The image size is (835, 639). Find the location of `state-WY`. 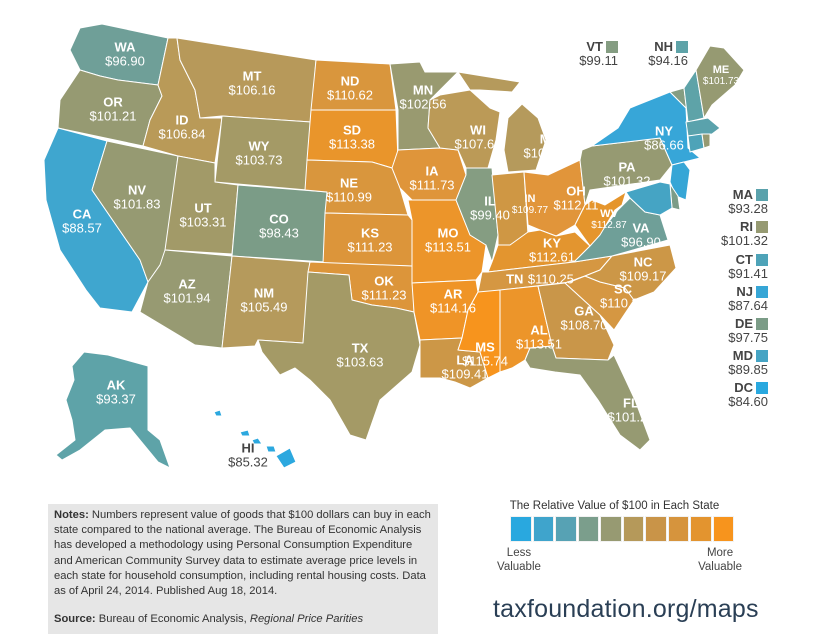

state-WY is located at coordinates (263, 153).